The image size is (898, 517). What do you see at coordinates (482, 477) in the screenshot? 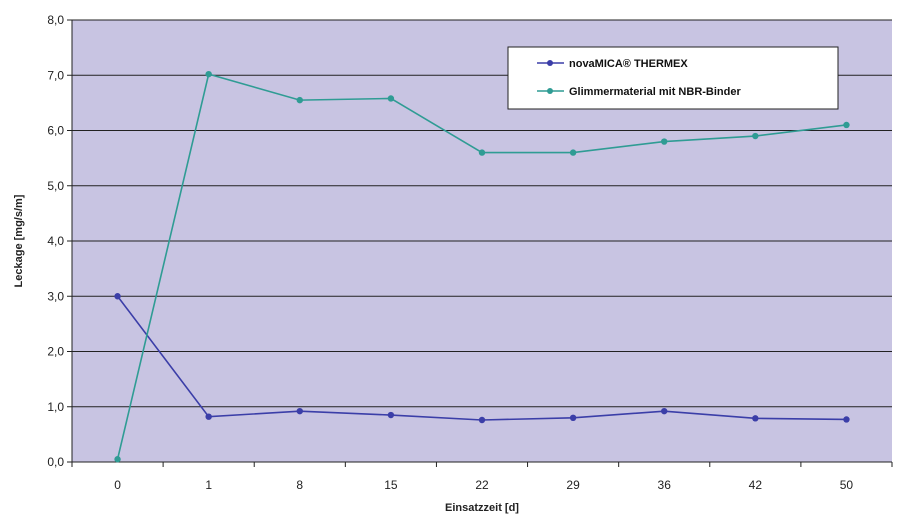
I see `x-axis-ticks: 0 1 8 15 22 29 36 42 50` at bounding box center [482, 477].